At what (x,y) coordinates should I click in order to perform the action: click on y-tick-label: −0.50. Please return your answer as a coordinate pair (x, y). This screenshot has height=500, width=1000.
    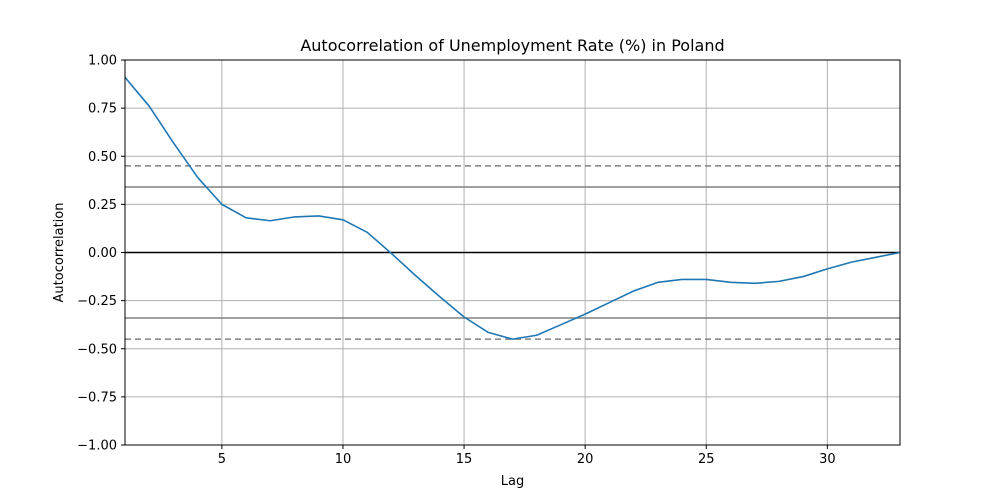
    Looking at the image, I should click on (97, 349).